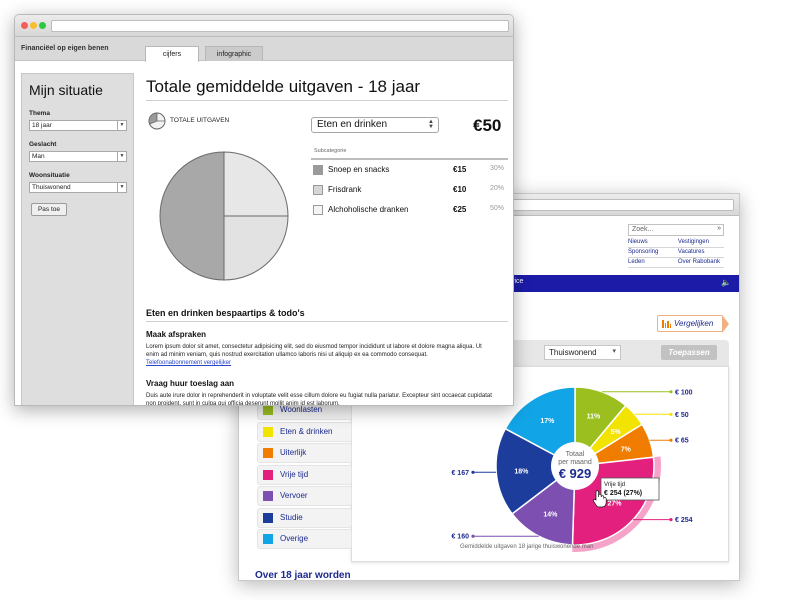 The height and width of the screenshot is (600, 800). I want to click on subcategory-row: Frisdrank €10 20%, so click(409, 191).